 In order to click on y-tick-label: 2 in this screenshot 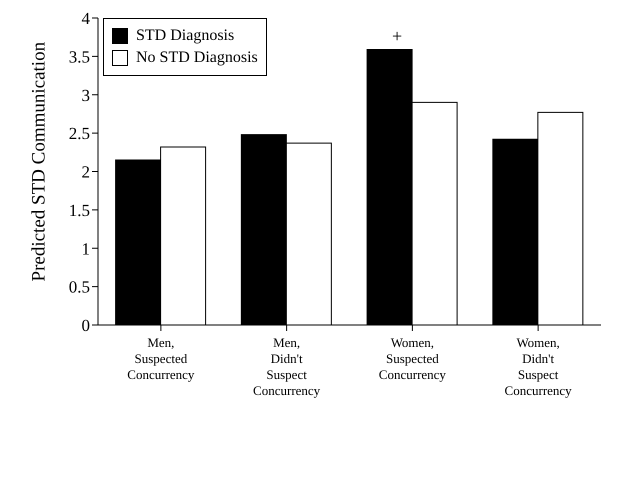, I will do `click(86, 172)`.